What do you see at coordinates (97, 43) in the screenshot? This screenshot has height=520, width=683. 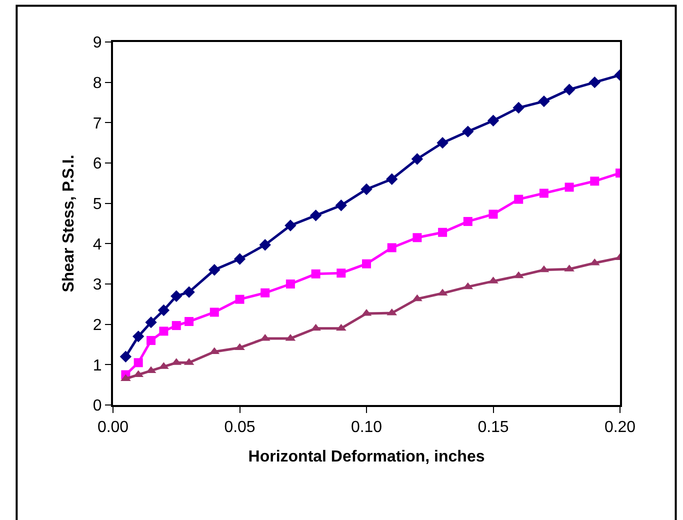 I see `y-tick-label: 9` at bounding box center [97, 43].